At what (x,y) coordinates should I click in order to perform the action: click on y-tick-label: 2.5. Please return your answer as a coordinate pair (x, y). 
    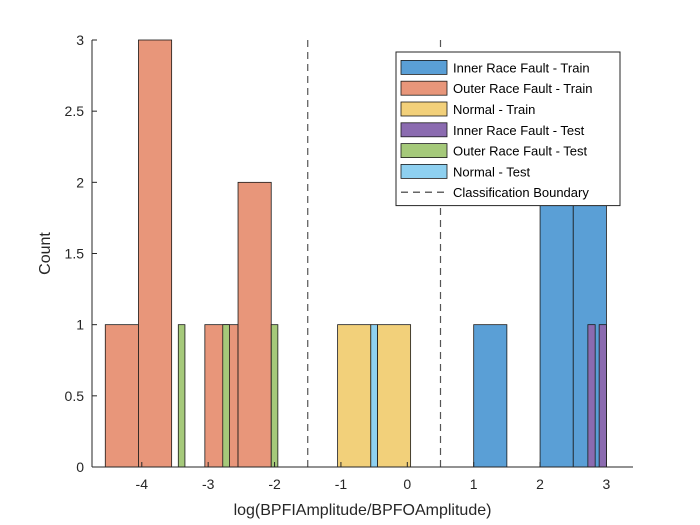
    Looking at the image, I should click on (75, 111).